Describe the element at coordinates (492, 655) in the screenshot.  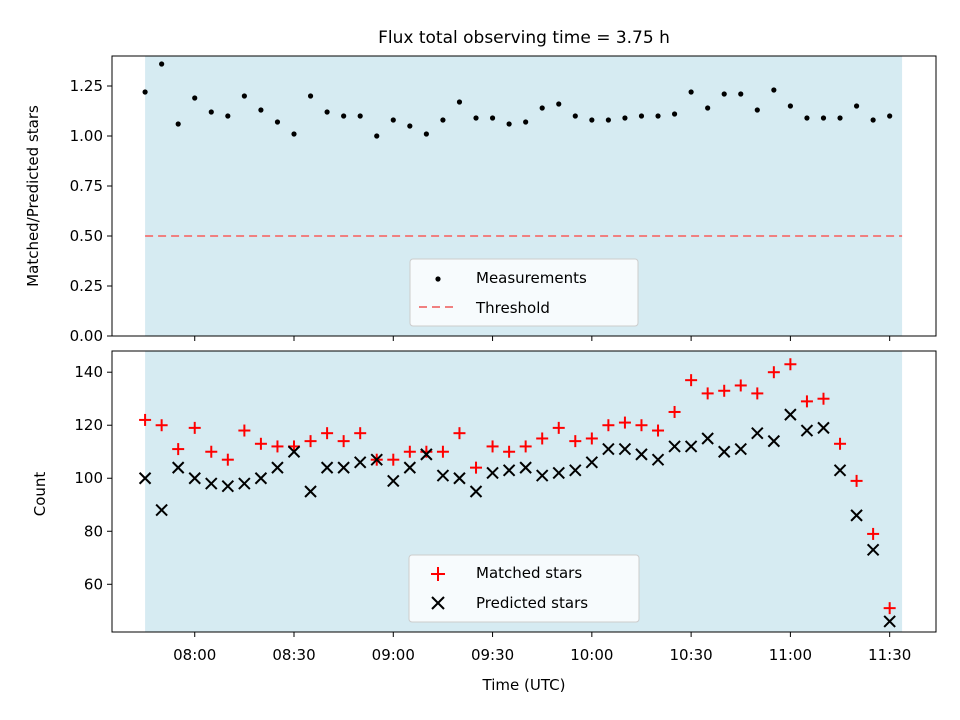
I see `x-tick-label: 09:30` at that location.